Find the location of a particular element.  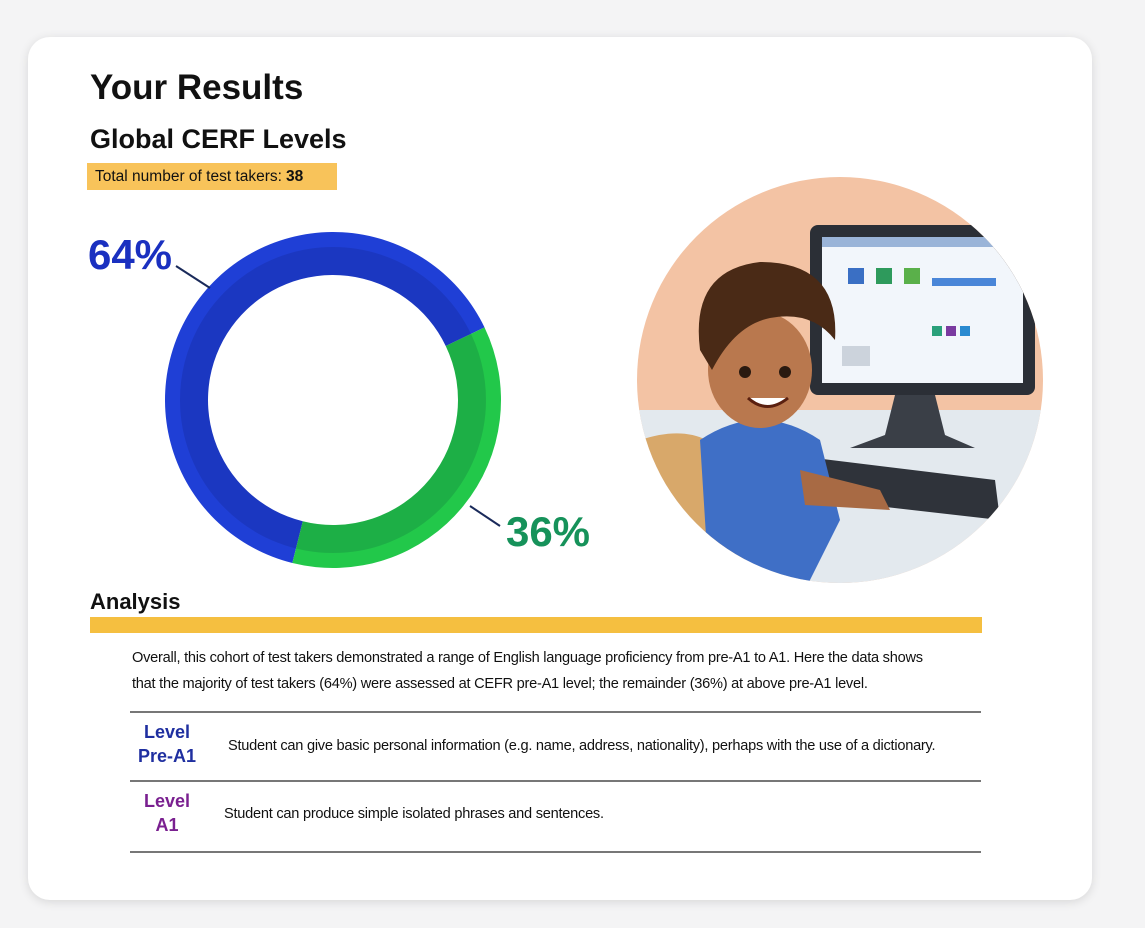

smile is located at coordinates (768, 402).